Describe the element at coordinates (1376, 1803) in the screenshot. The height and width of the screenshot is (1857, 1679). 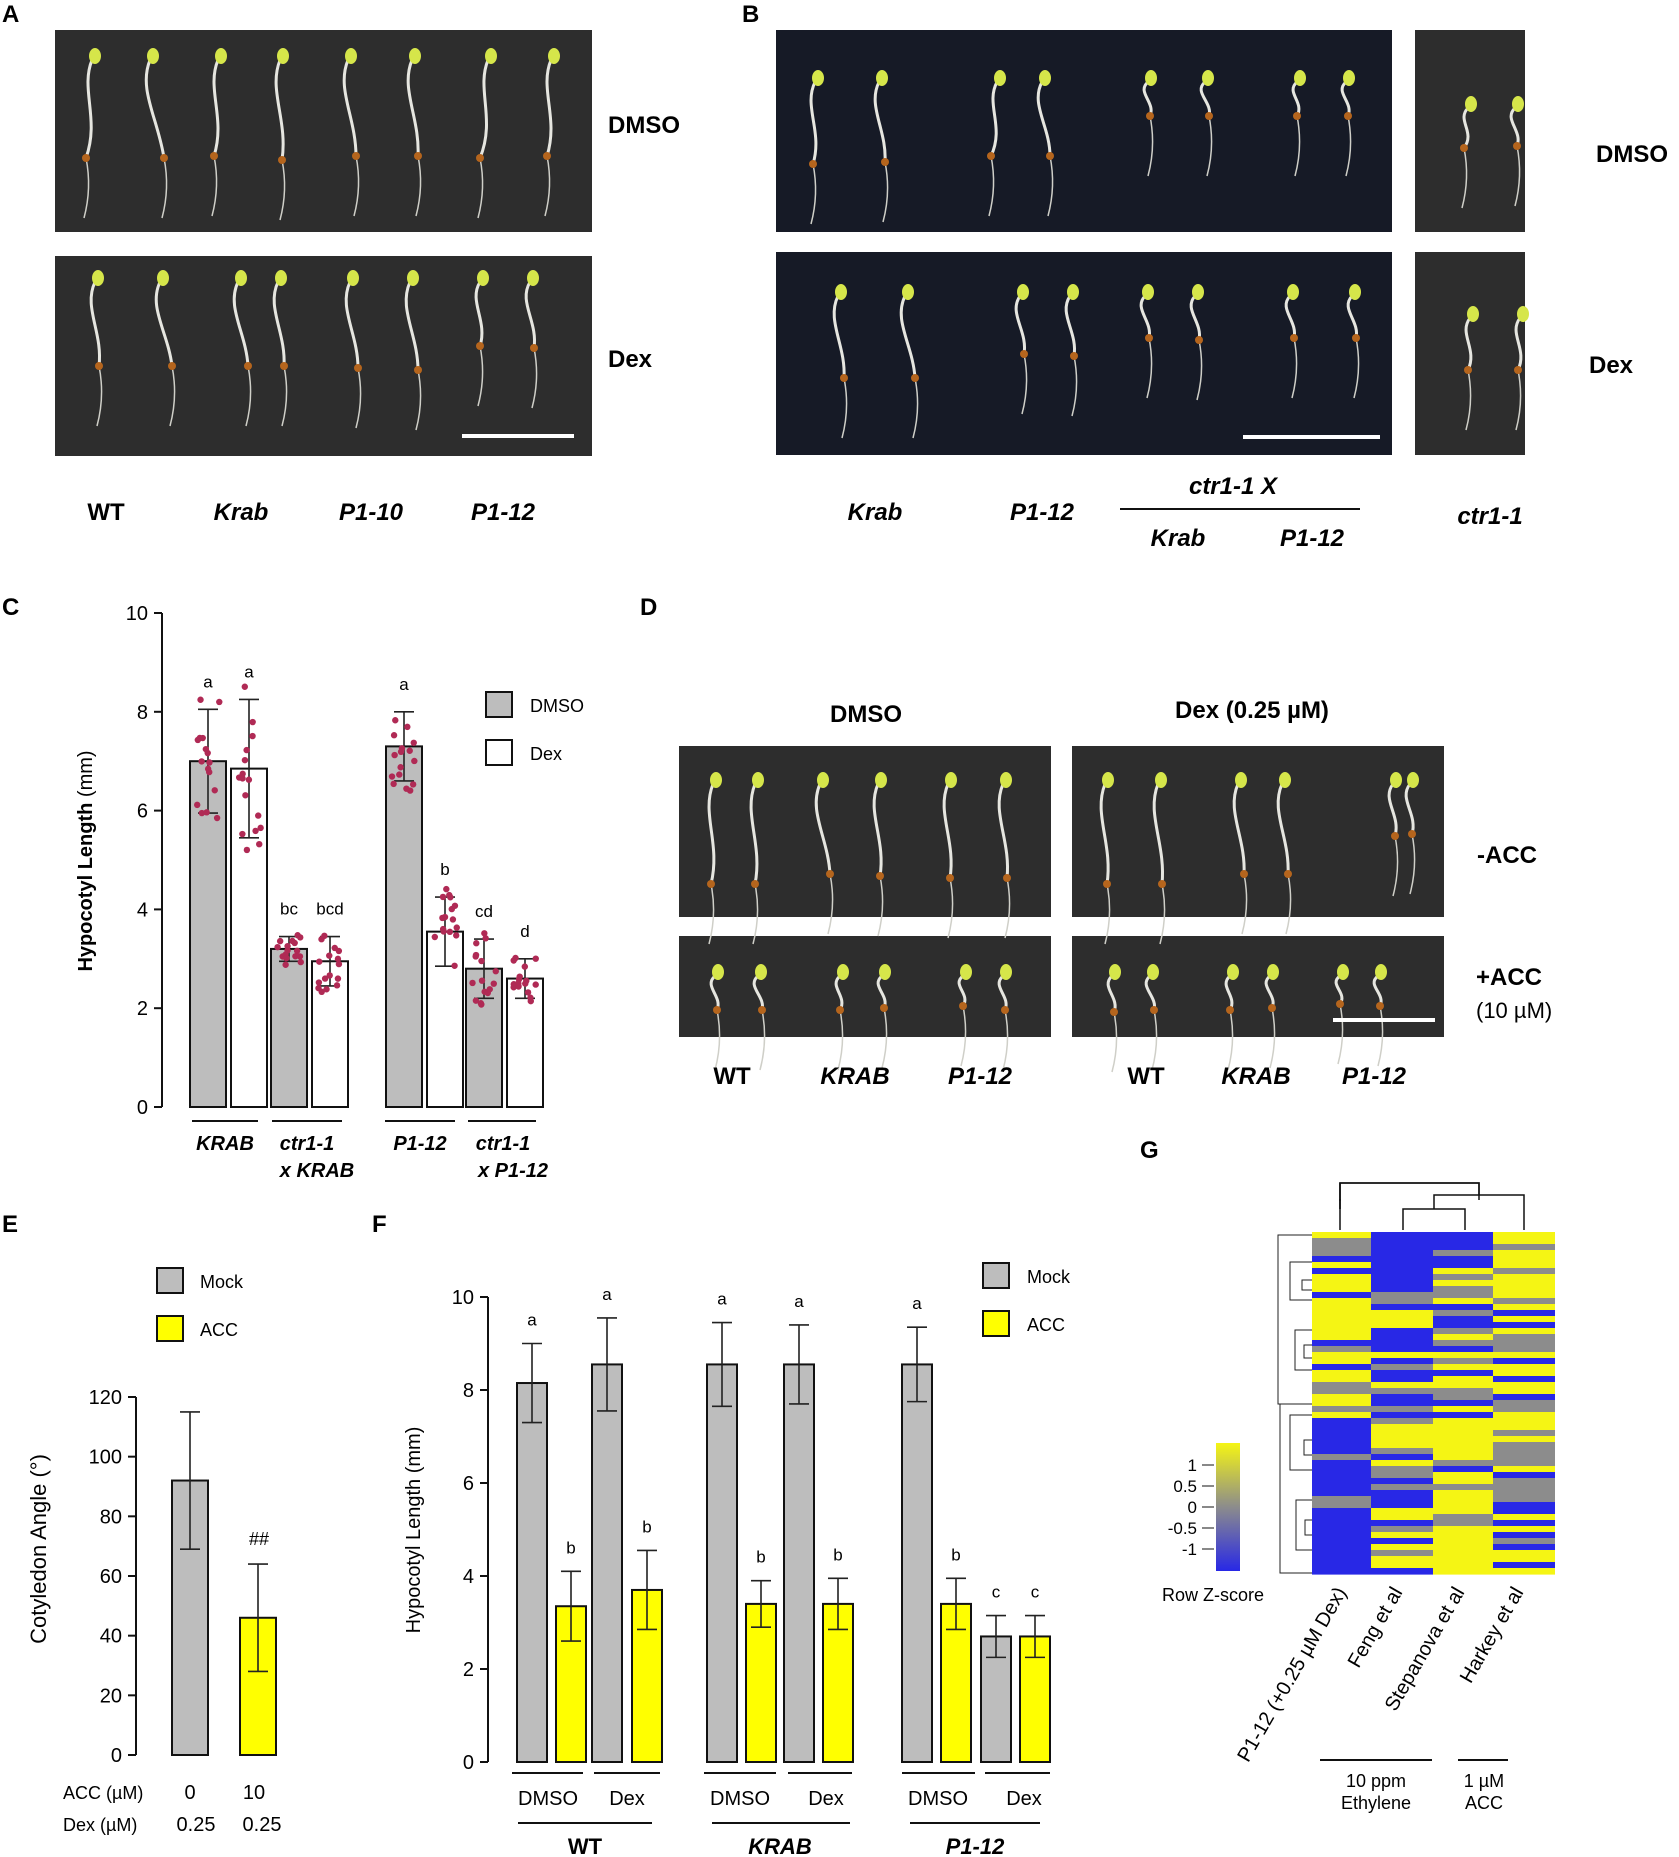
I see `group-g-1-line2: Ethylene` at that location.